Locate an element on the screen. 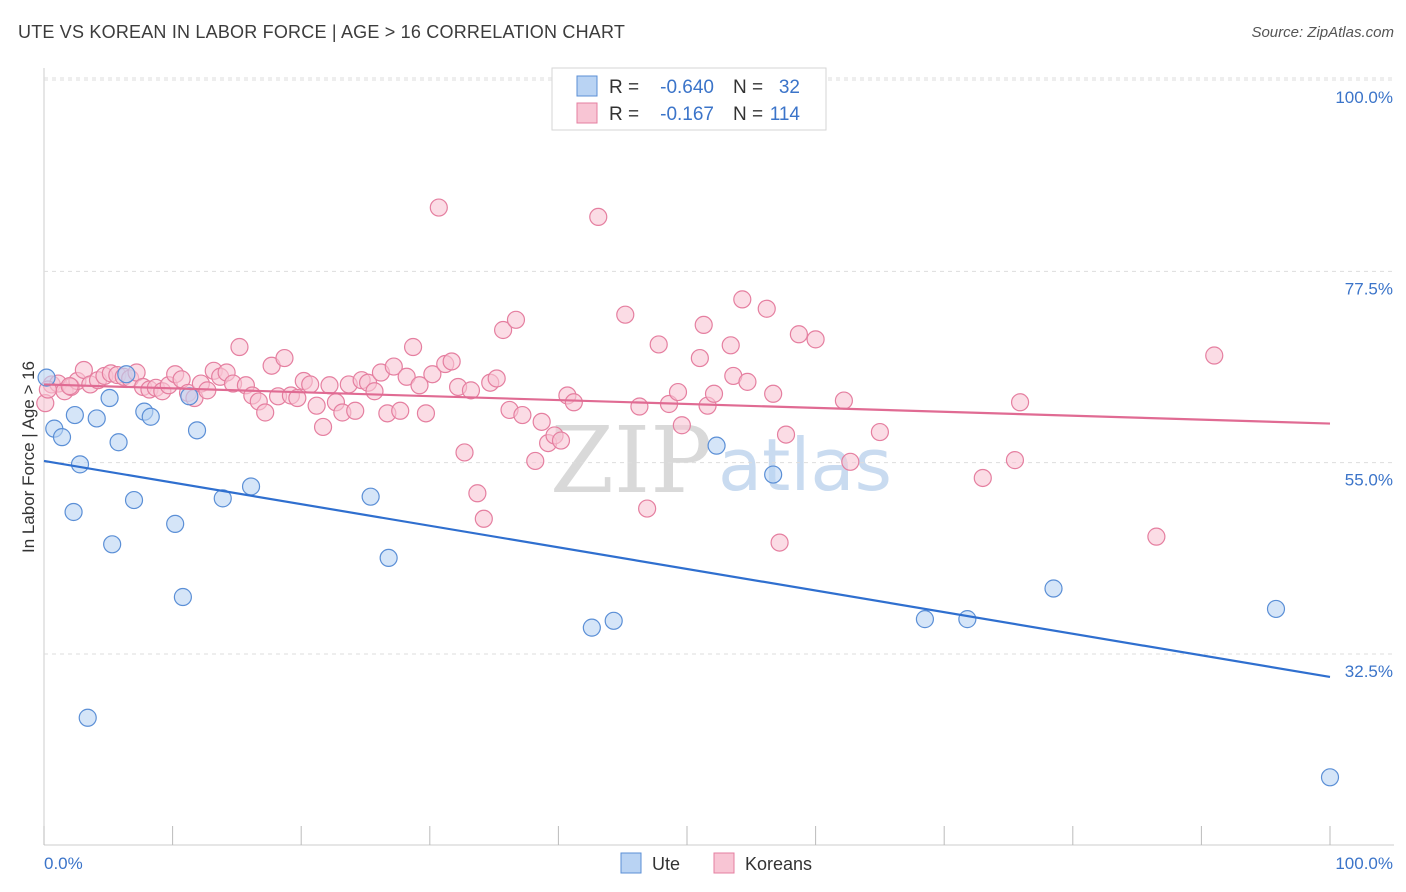 Image resolution: width=1406 pixels, height=892 pixels. x-tick-label-max: 100.0% is located at coordinates (1364, 863).